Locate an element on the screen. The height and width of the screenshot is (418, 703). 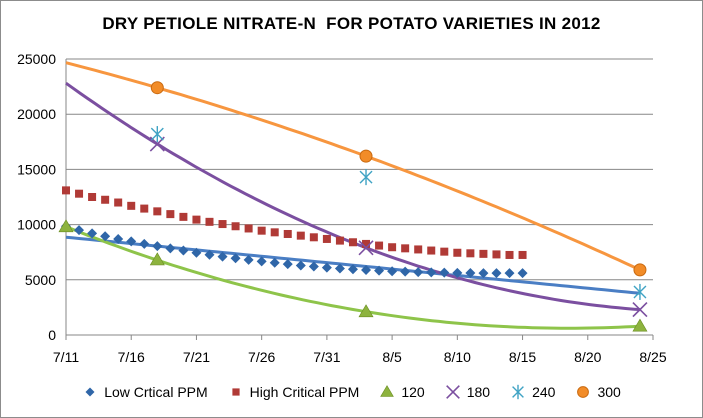
x-tick-label: 8/25 is located at coordinates (652, 357).